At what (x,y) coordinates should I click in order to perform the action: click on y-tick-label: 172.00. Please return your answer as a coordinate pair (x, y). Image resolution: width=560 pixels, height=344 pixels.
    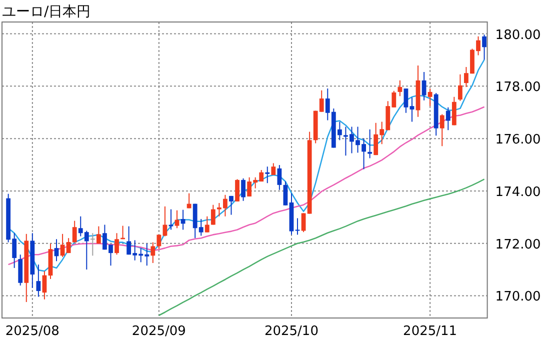
    Looking at the image, I should click on (518, 244).